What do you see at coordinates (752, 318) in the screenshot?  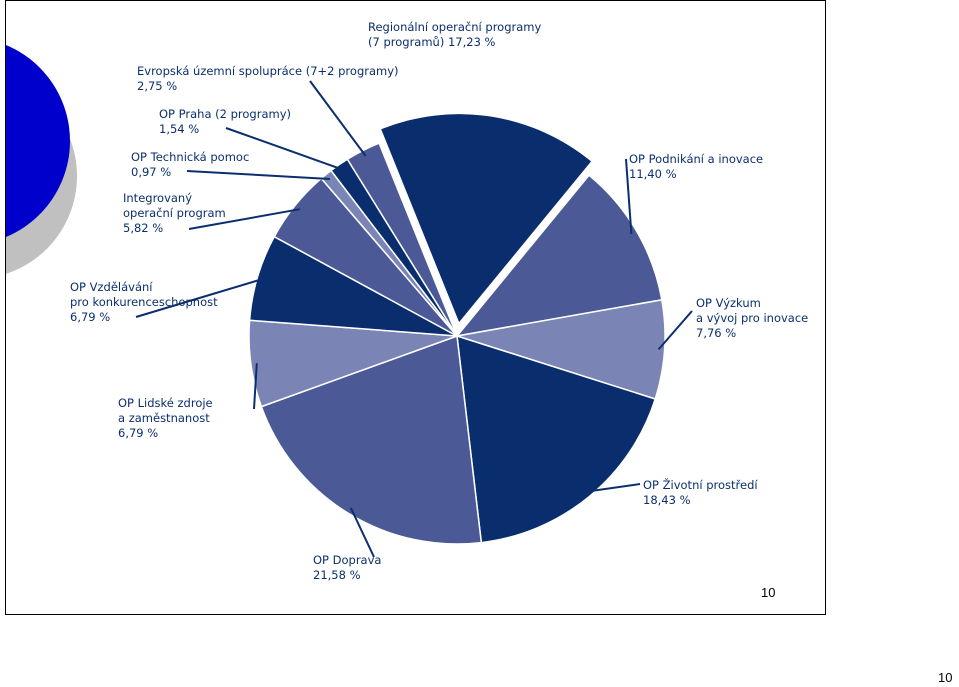 I see `slice-label: OP Výzkum a vývoj pro inovace 7,76 %` at bounding box center [752, 318].